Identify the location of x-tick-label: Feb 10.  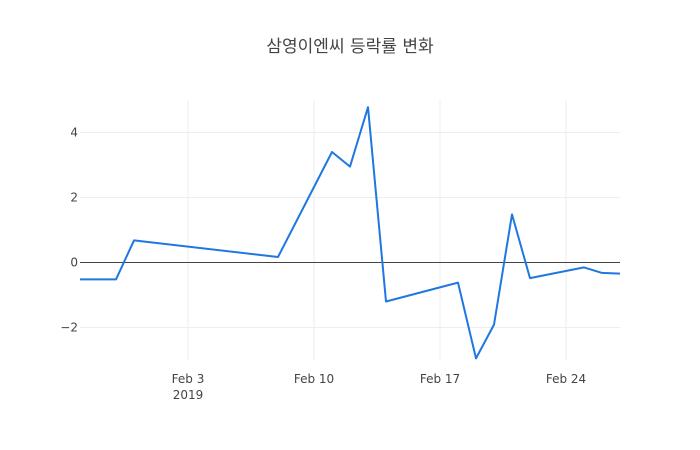
(314, 379).